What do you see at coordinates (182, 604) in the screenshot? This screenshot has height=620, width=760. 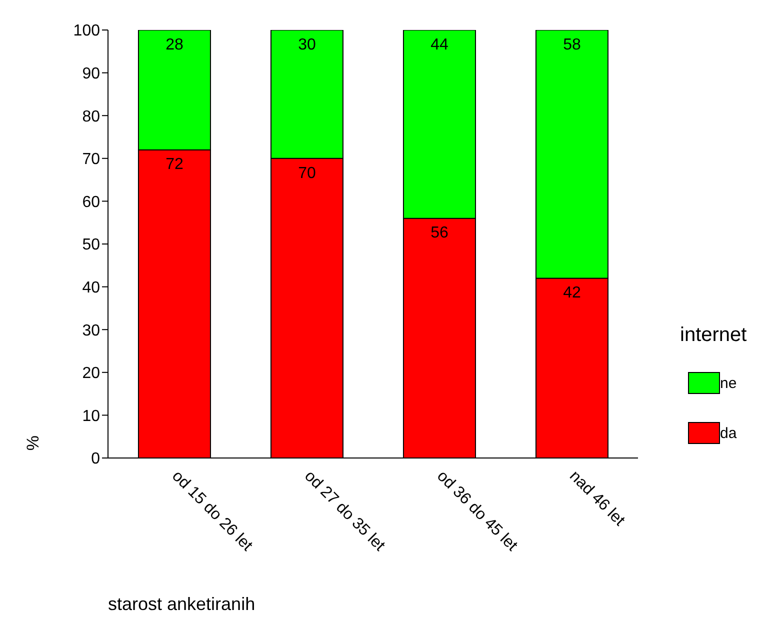 I see `x-axis-title: starost anketiranih` at bounding box center [182, 604].